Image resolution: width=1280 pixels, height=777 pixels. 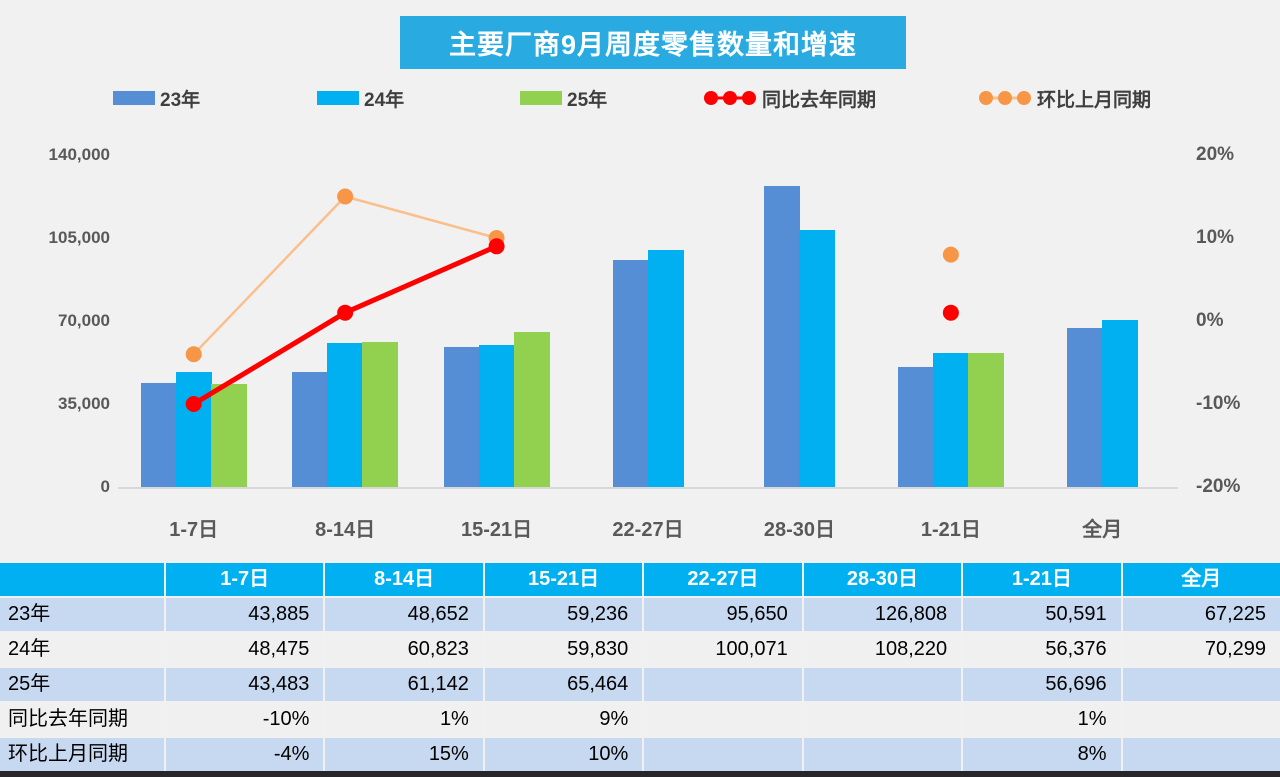 I want to click on table-cell: -10%, so click(x=245, y=719).